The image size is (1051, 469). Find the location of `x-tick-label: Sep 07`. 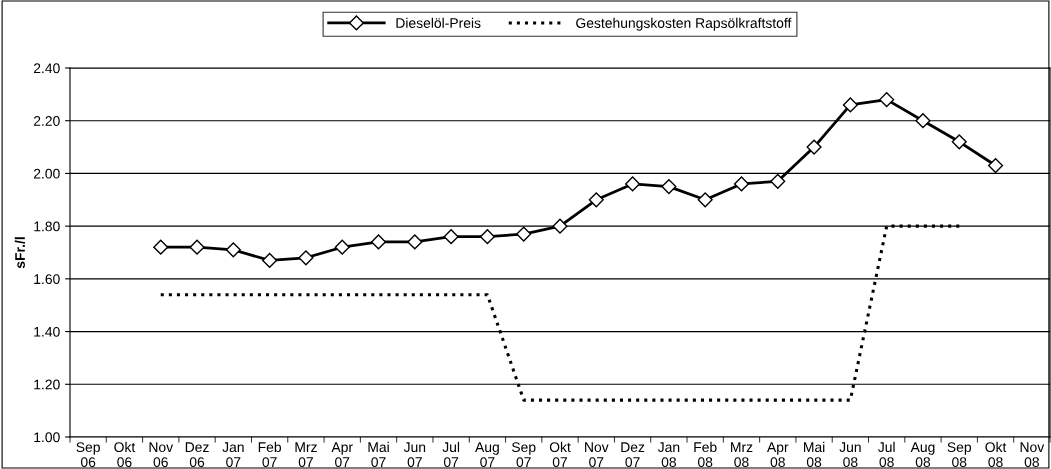

x-tick-label: Sep 07 is located at coordinates (523, 455).